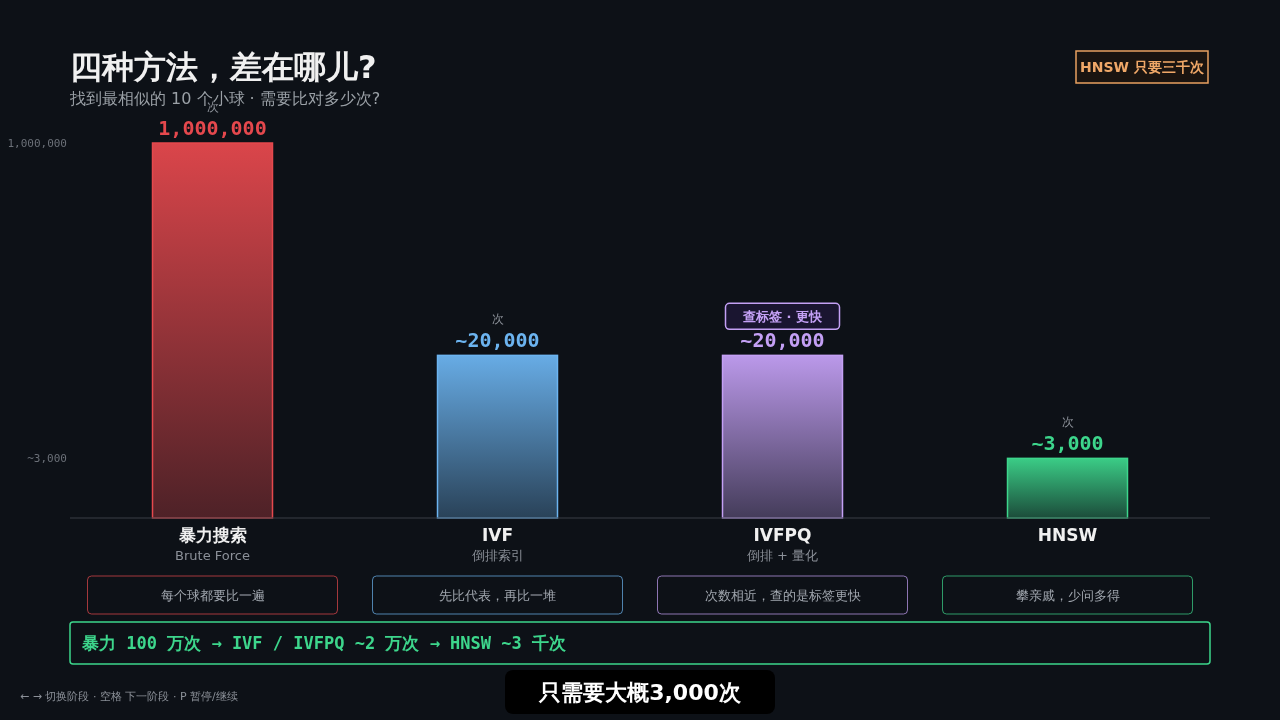 The height and width of the screenshot is (720, 1280). I want to click on x-tick-label: IVF 倒排索引, so click(497, 544).